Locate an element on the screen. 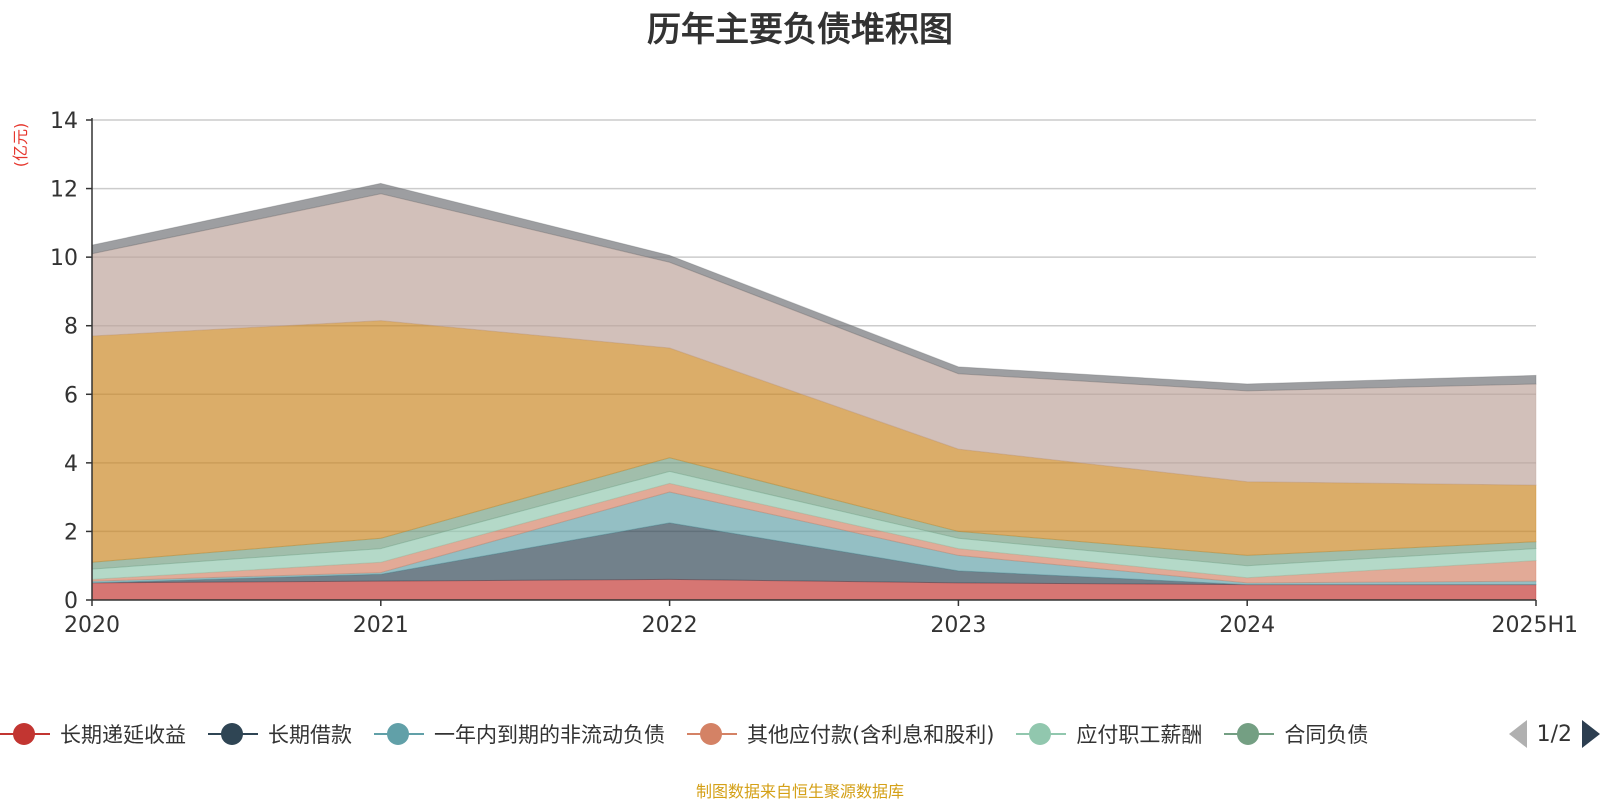  legend-item: 长期递延收益 is located at coordinates (93, 734).